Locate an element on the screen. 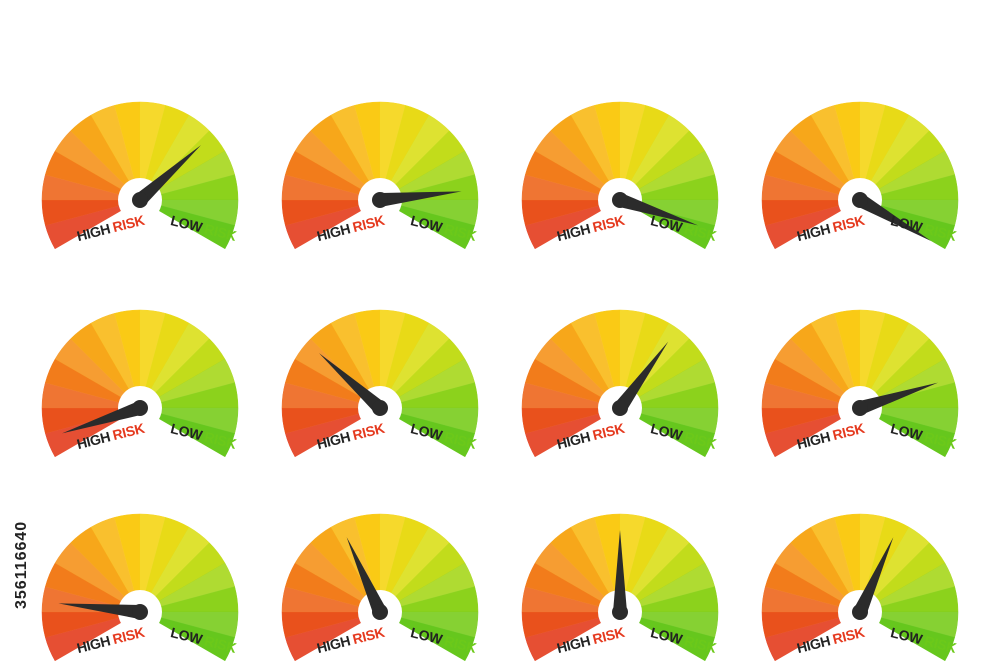 This screenshot has height=667, width=1000. side-id-text: 356116640 is located at coordinates (21, 564).